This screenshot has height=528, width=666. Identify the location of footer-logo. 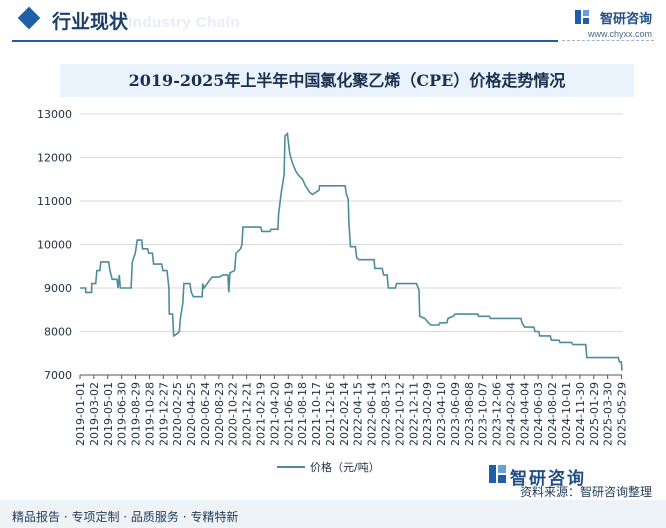
(570, 474).